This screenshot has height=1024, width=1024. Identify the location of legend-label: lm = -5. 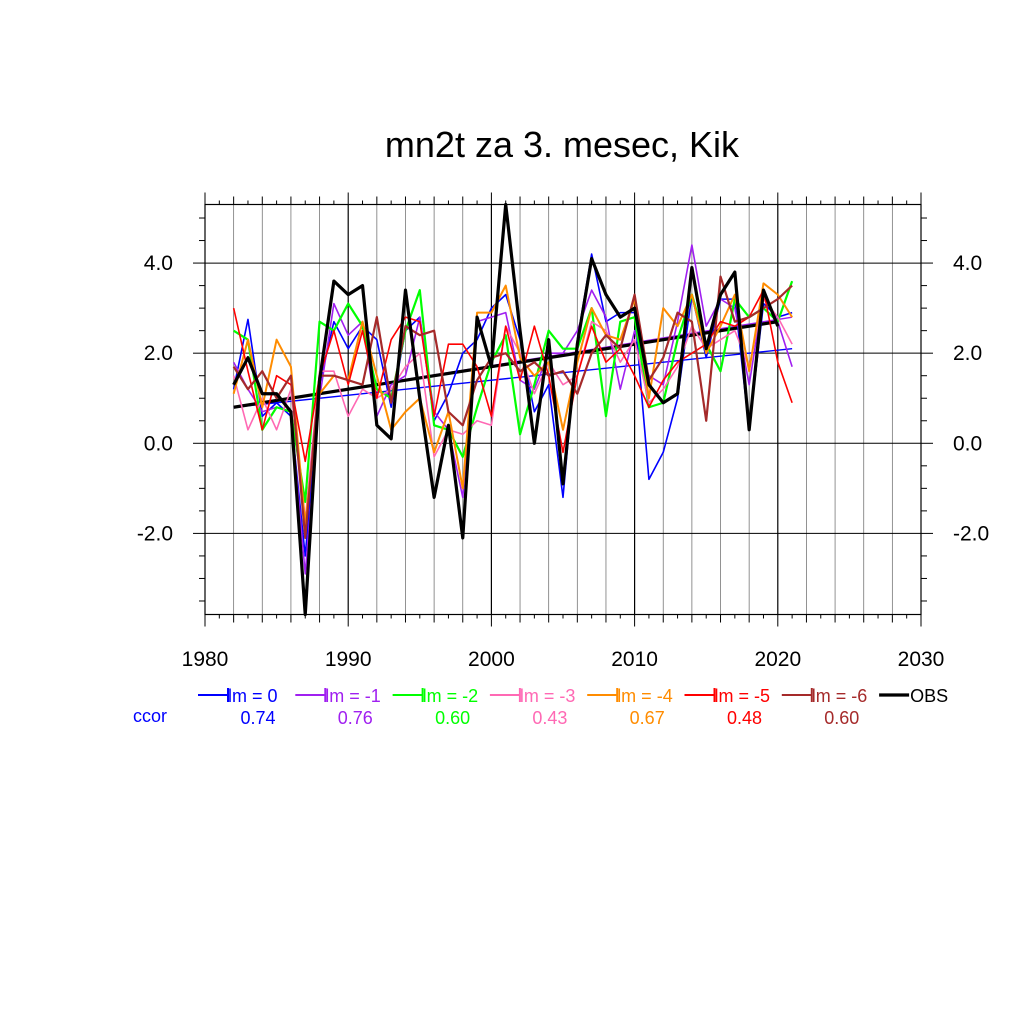
(743, 696).